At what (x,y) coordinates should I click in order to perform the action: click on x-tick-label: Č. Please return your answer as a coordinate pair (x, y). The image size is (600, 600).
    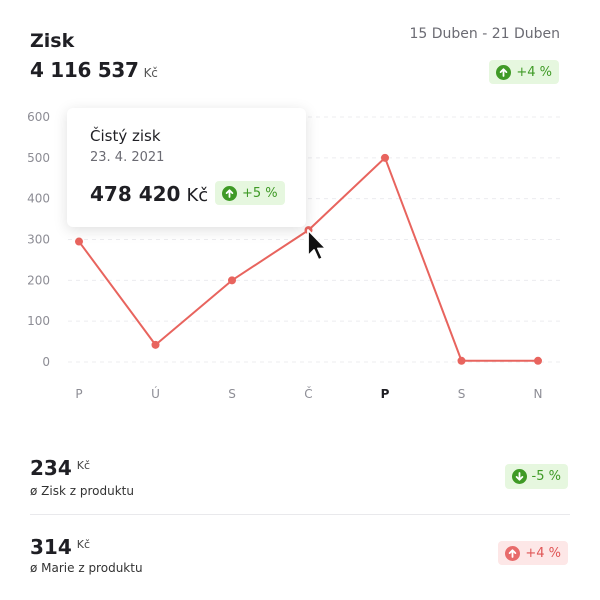
    Looking at the image, I should click on (308, 393).